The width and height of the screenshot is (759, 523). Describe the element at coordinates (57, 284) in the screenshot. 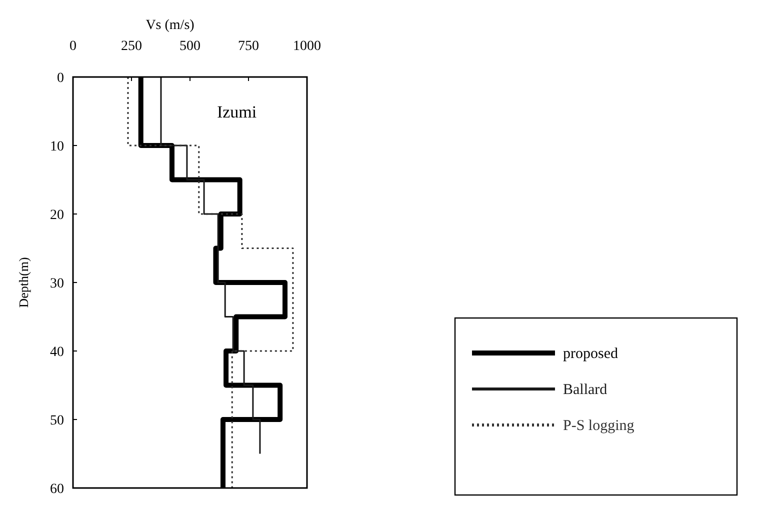

I see `y-tick-label: 30` at that location.